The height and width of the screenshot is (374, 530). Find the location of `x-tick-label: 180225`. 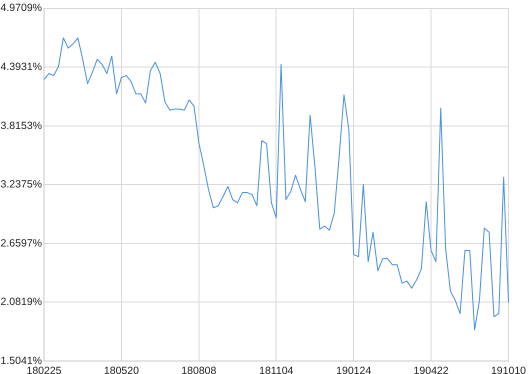

x-tick-label: 180225 is located at coordinates (44, 369).